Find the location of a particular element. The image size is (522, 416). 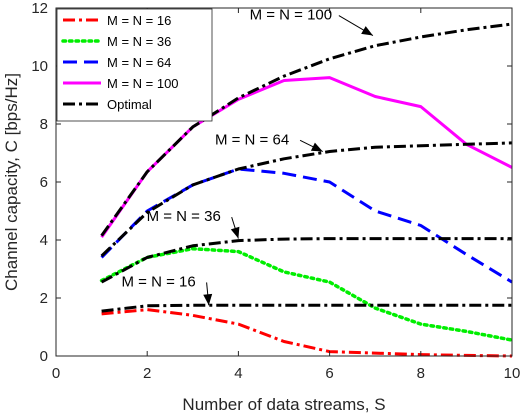

legend-label: M = N = 16 is located at coordinates (139, 20).